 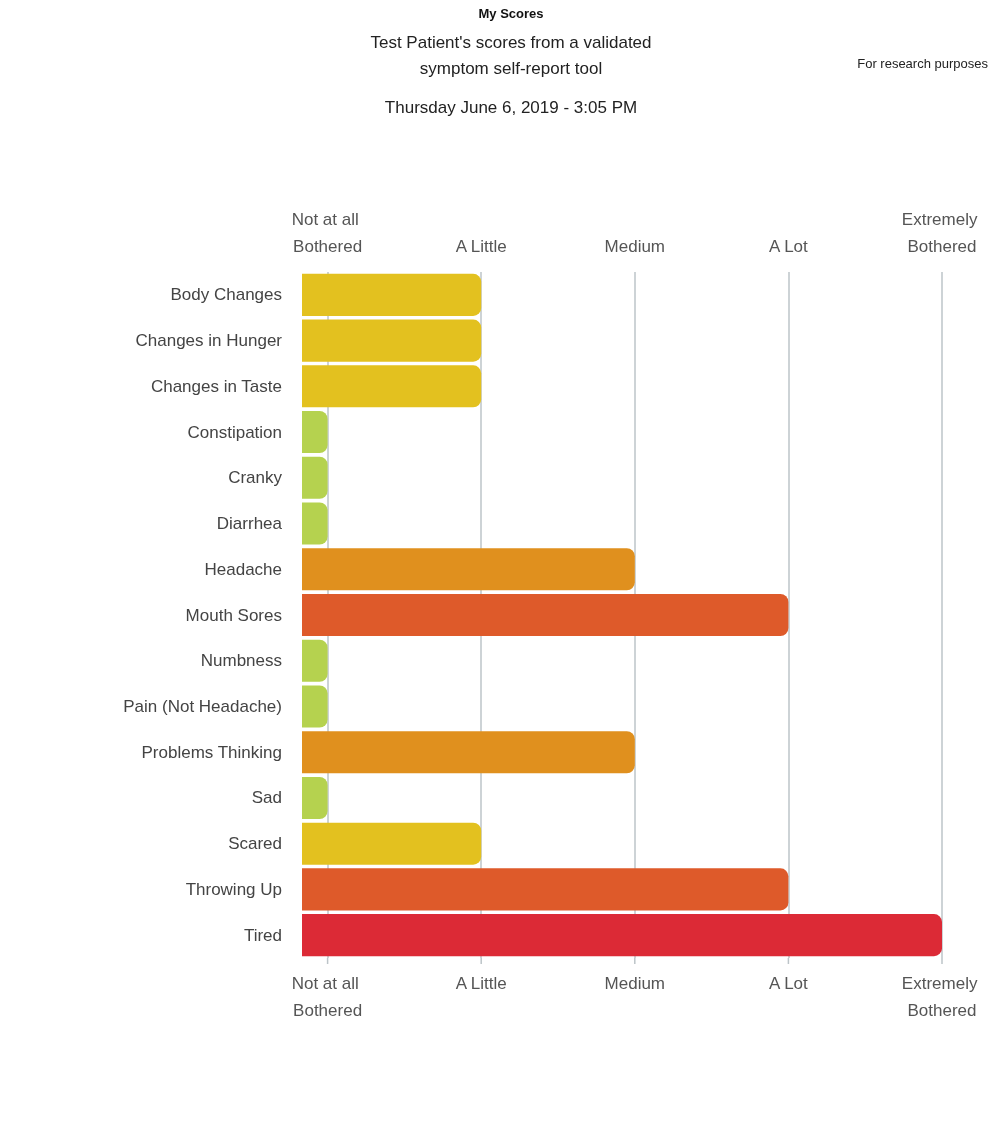 I want to click on chart-subtitle: Test Patient's scores from a validated symptom self-report tool, so click(x=511, y=56).